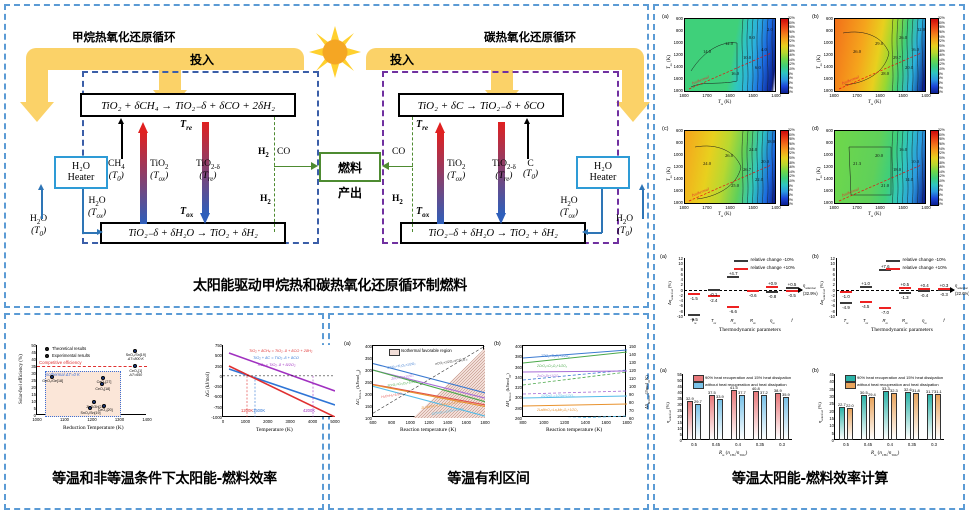 The height and width of the screenshot is (514, 969). I want to click on caption-bottom-mid: 等温有利区间, so click(488, 479).